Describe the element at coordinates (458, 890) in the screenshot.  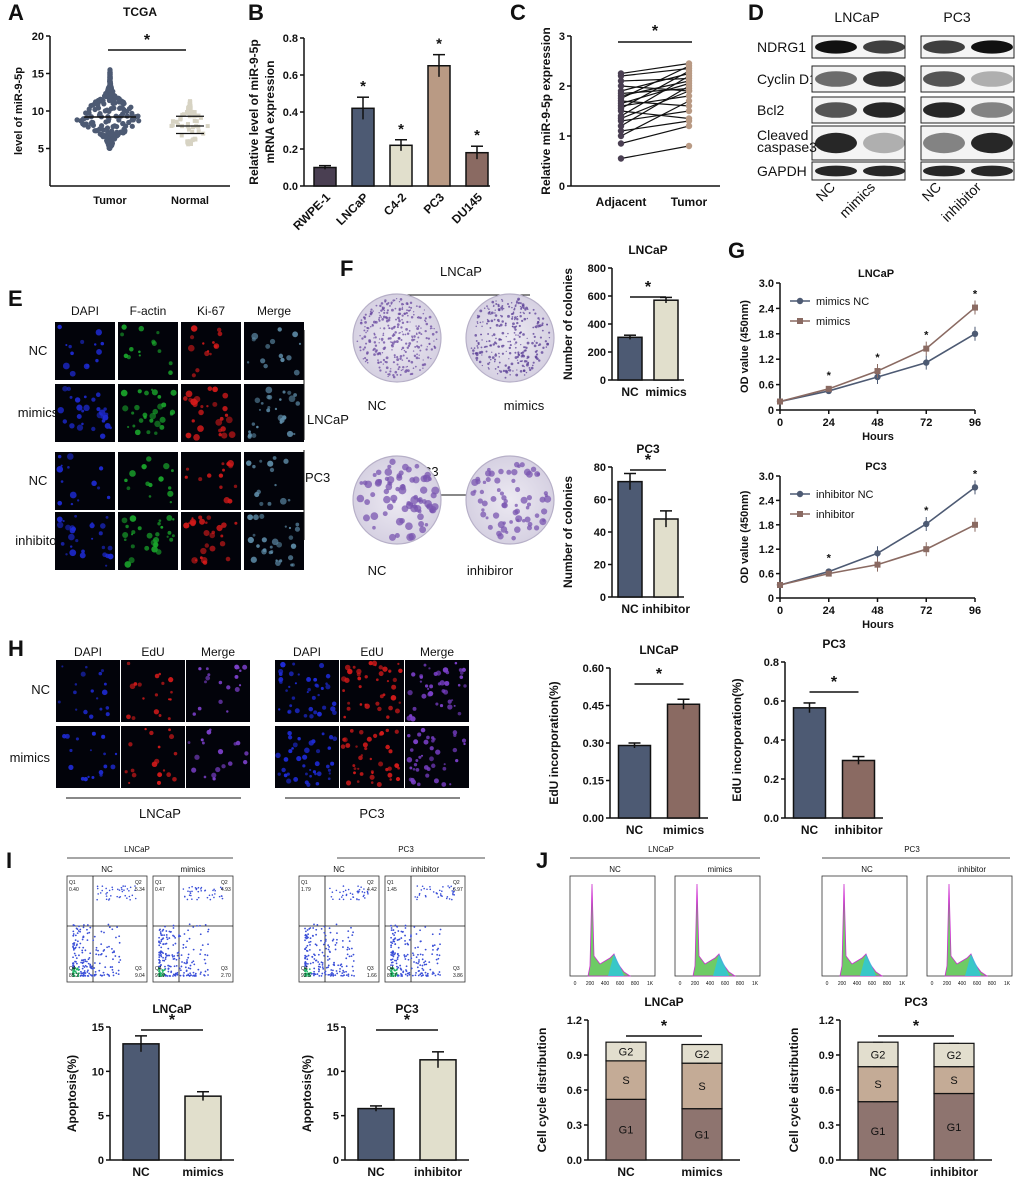
I see `panel-i-quadrant-label: 6.97` at that location.